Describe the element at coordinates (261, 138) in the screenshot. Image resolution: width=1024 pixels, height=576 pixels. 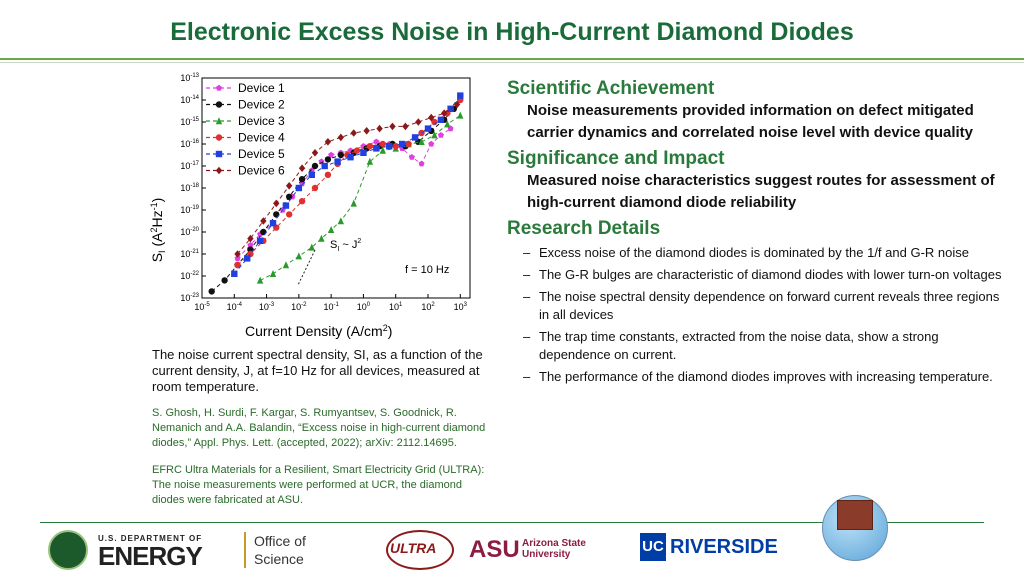
I see `legend-label: Device 4` at that location.